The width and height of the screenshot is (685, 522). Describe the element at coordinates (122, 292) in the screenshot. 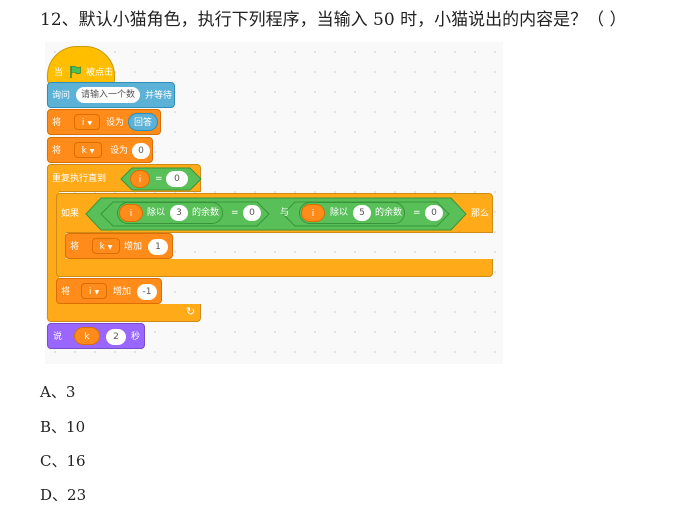

I see `change-i-mid: 增加` at that location.